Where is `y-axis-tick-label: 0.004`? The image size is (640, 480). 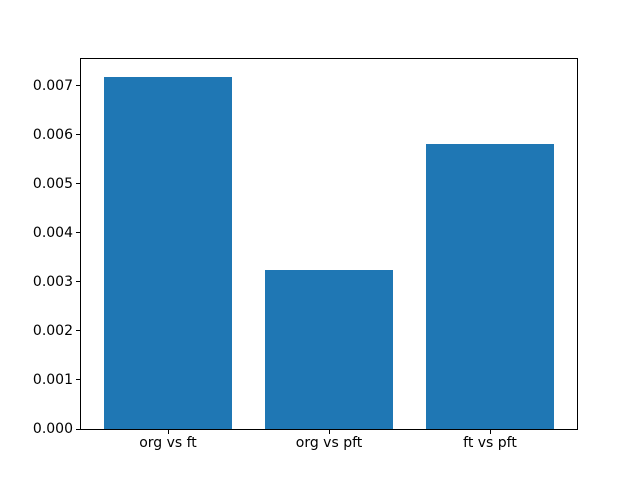 y-axis-tick-label: 0.004 is located at coordinates (52, 232).